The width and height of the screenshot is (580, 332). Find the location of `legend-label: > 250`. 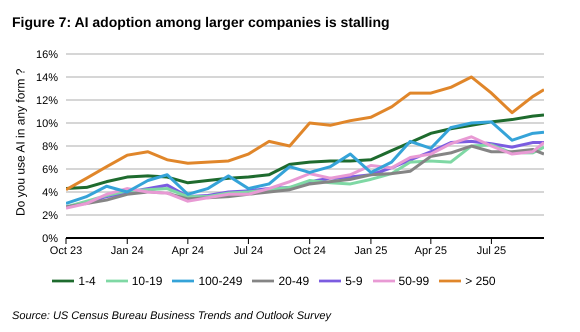

legend-label: > 250 is located at coordinates (480, 281).